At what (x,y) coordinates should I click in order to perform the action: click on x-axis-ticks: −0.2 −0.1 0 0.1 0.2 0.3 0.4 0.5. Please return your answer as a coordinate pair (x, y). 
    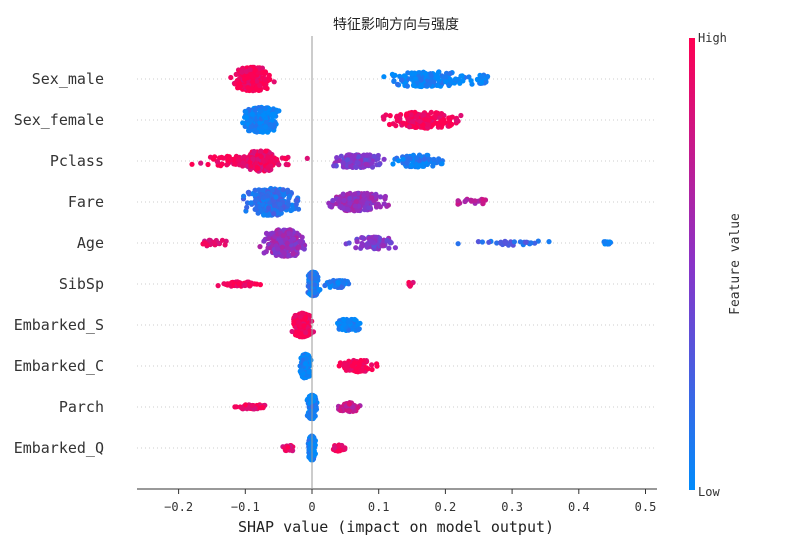
    Looking at the image, I should click on (410, 501).